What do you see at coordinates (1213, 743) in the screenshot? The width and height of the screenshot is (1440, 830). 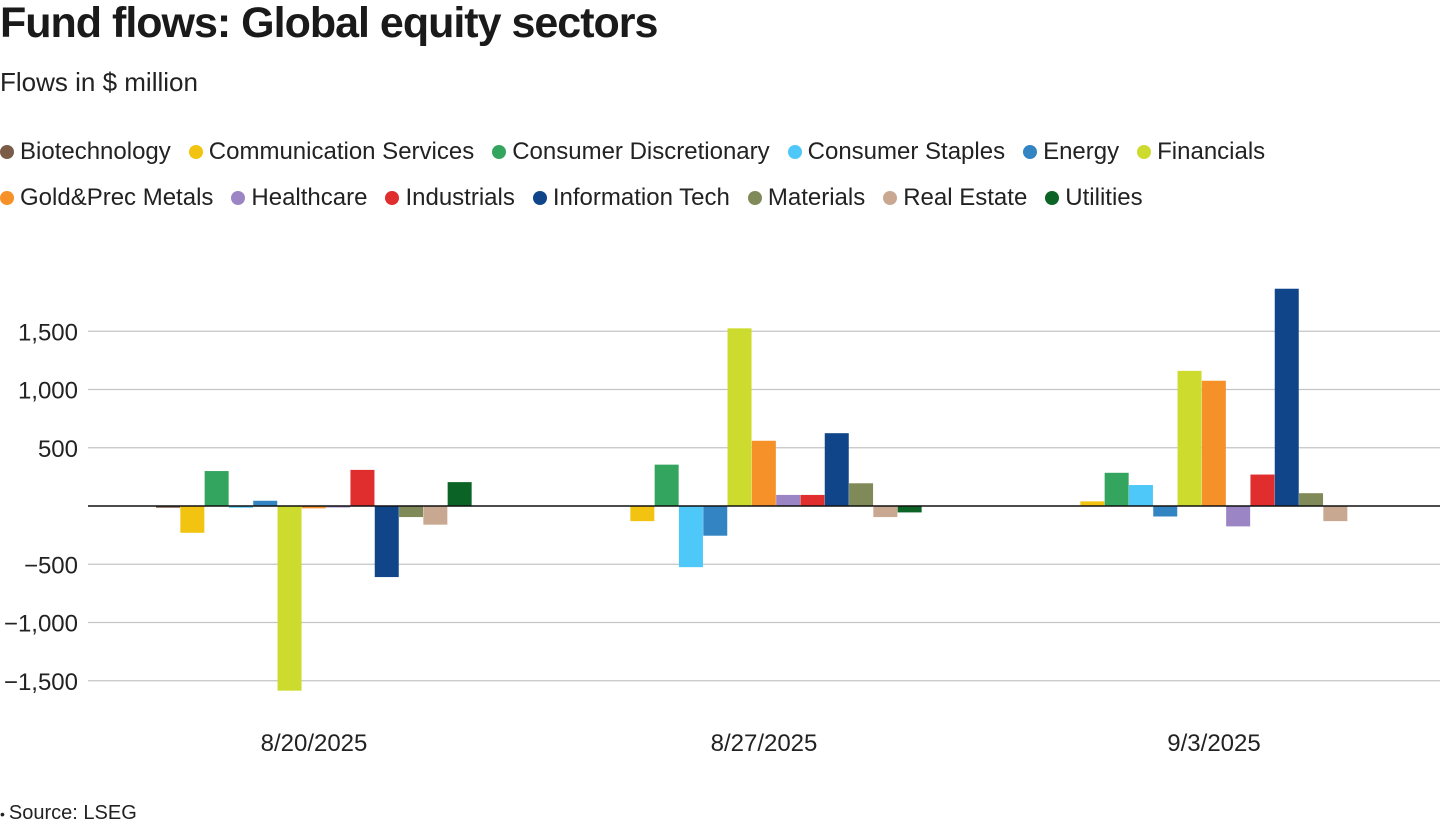 I see `x-tick-label: 9/3/2025` at bounding box center [1213, 743].